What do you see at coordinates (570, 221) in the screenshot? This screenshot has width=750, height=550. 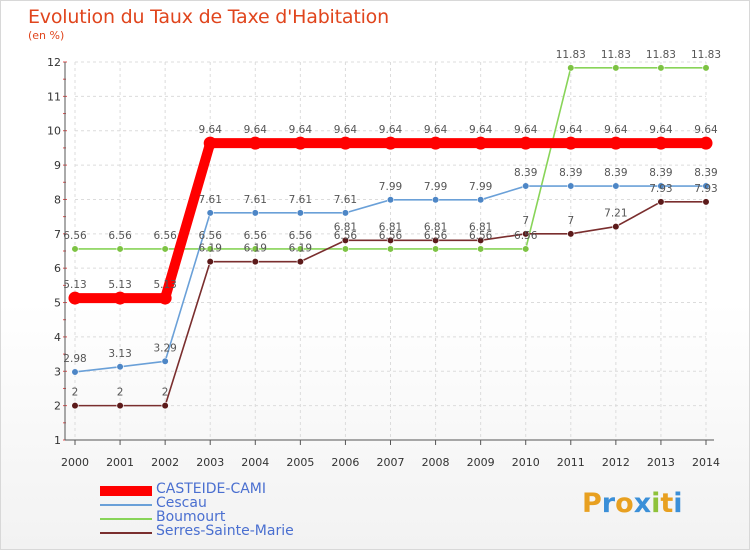 I see `data-label-1: 7` at bounding box center [570, 221].